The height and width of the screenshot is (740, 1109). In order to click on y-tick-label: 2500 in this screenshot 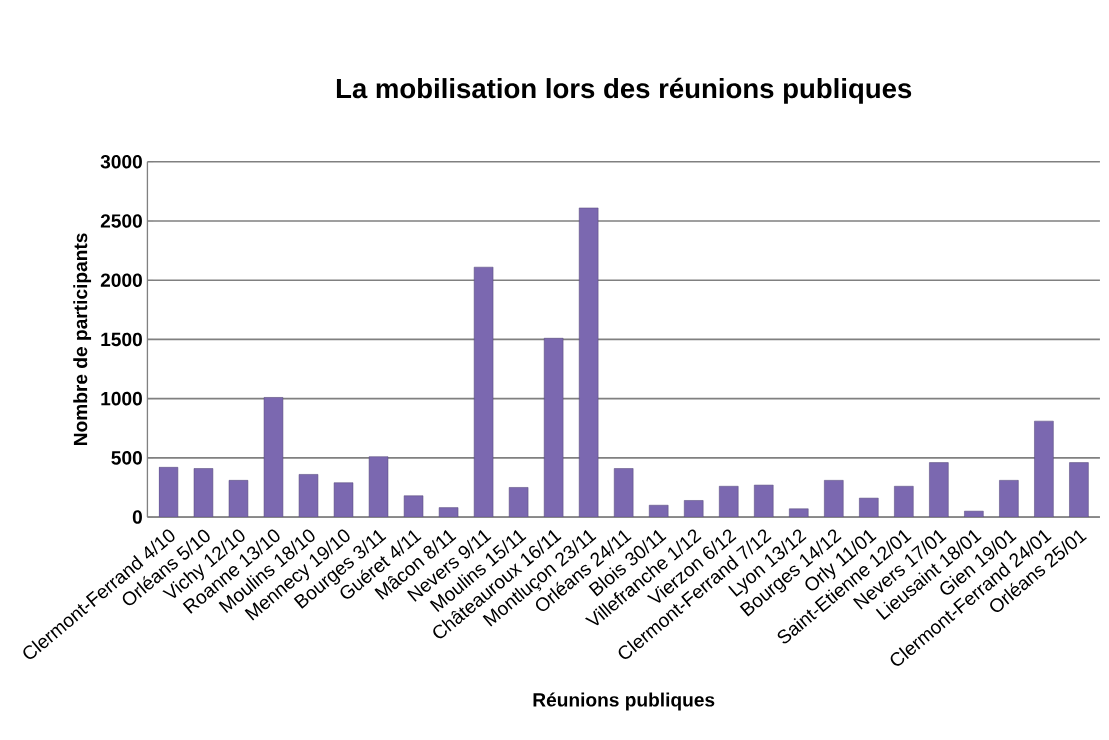, I will do `click(121, 221)`.